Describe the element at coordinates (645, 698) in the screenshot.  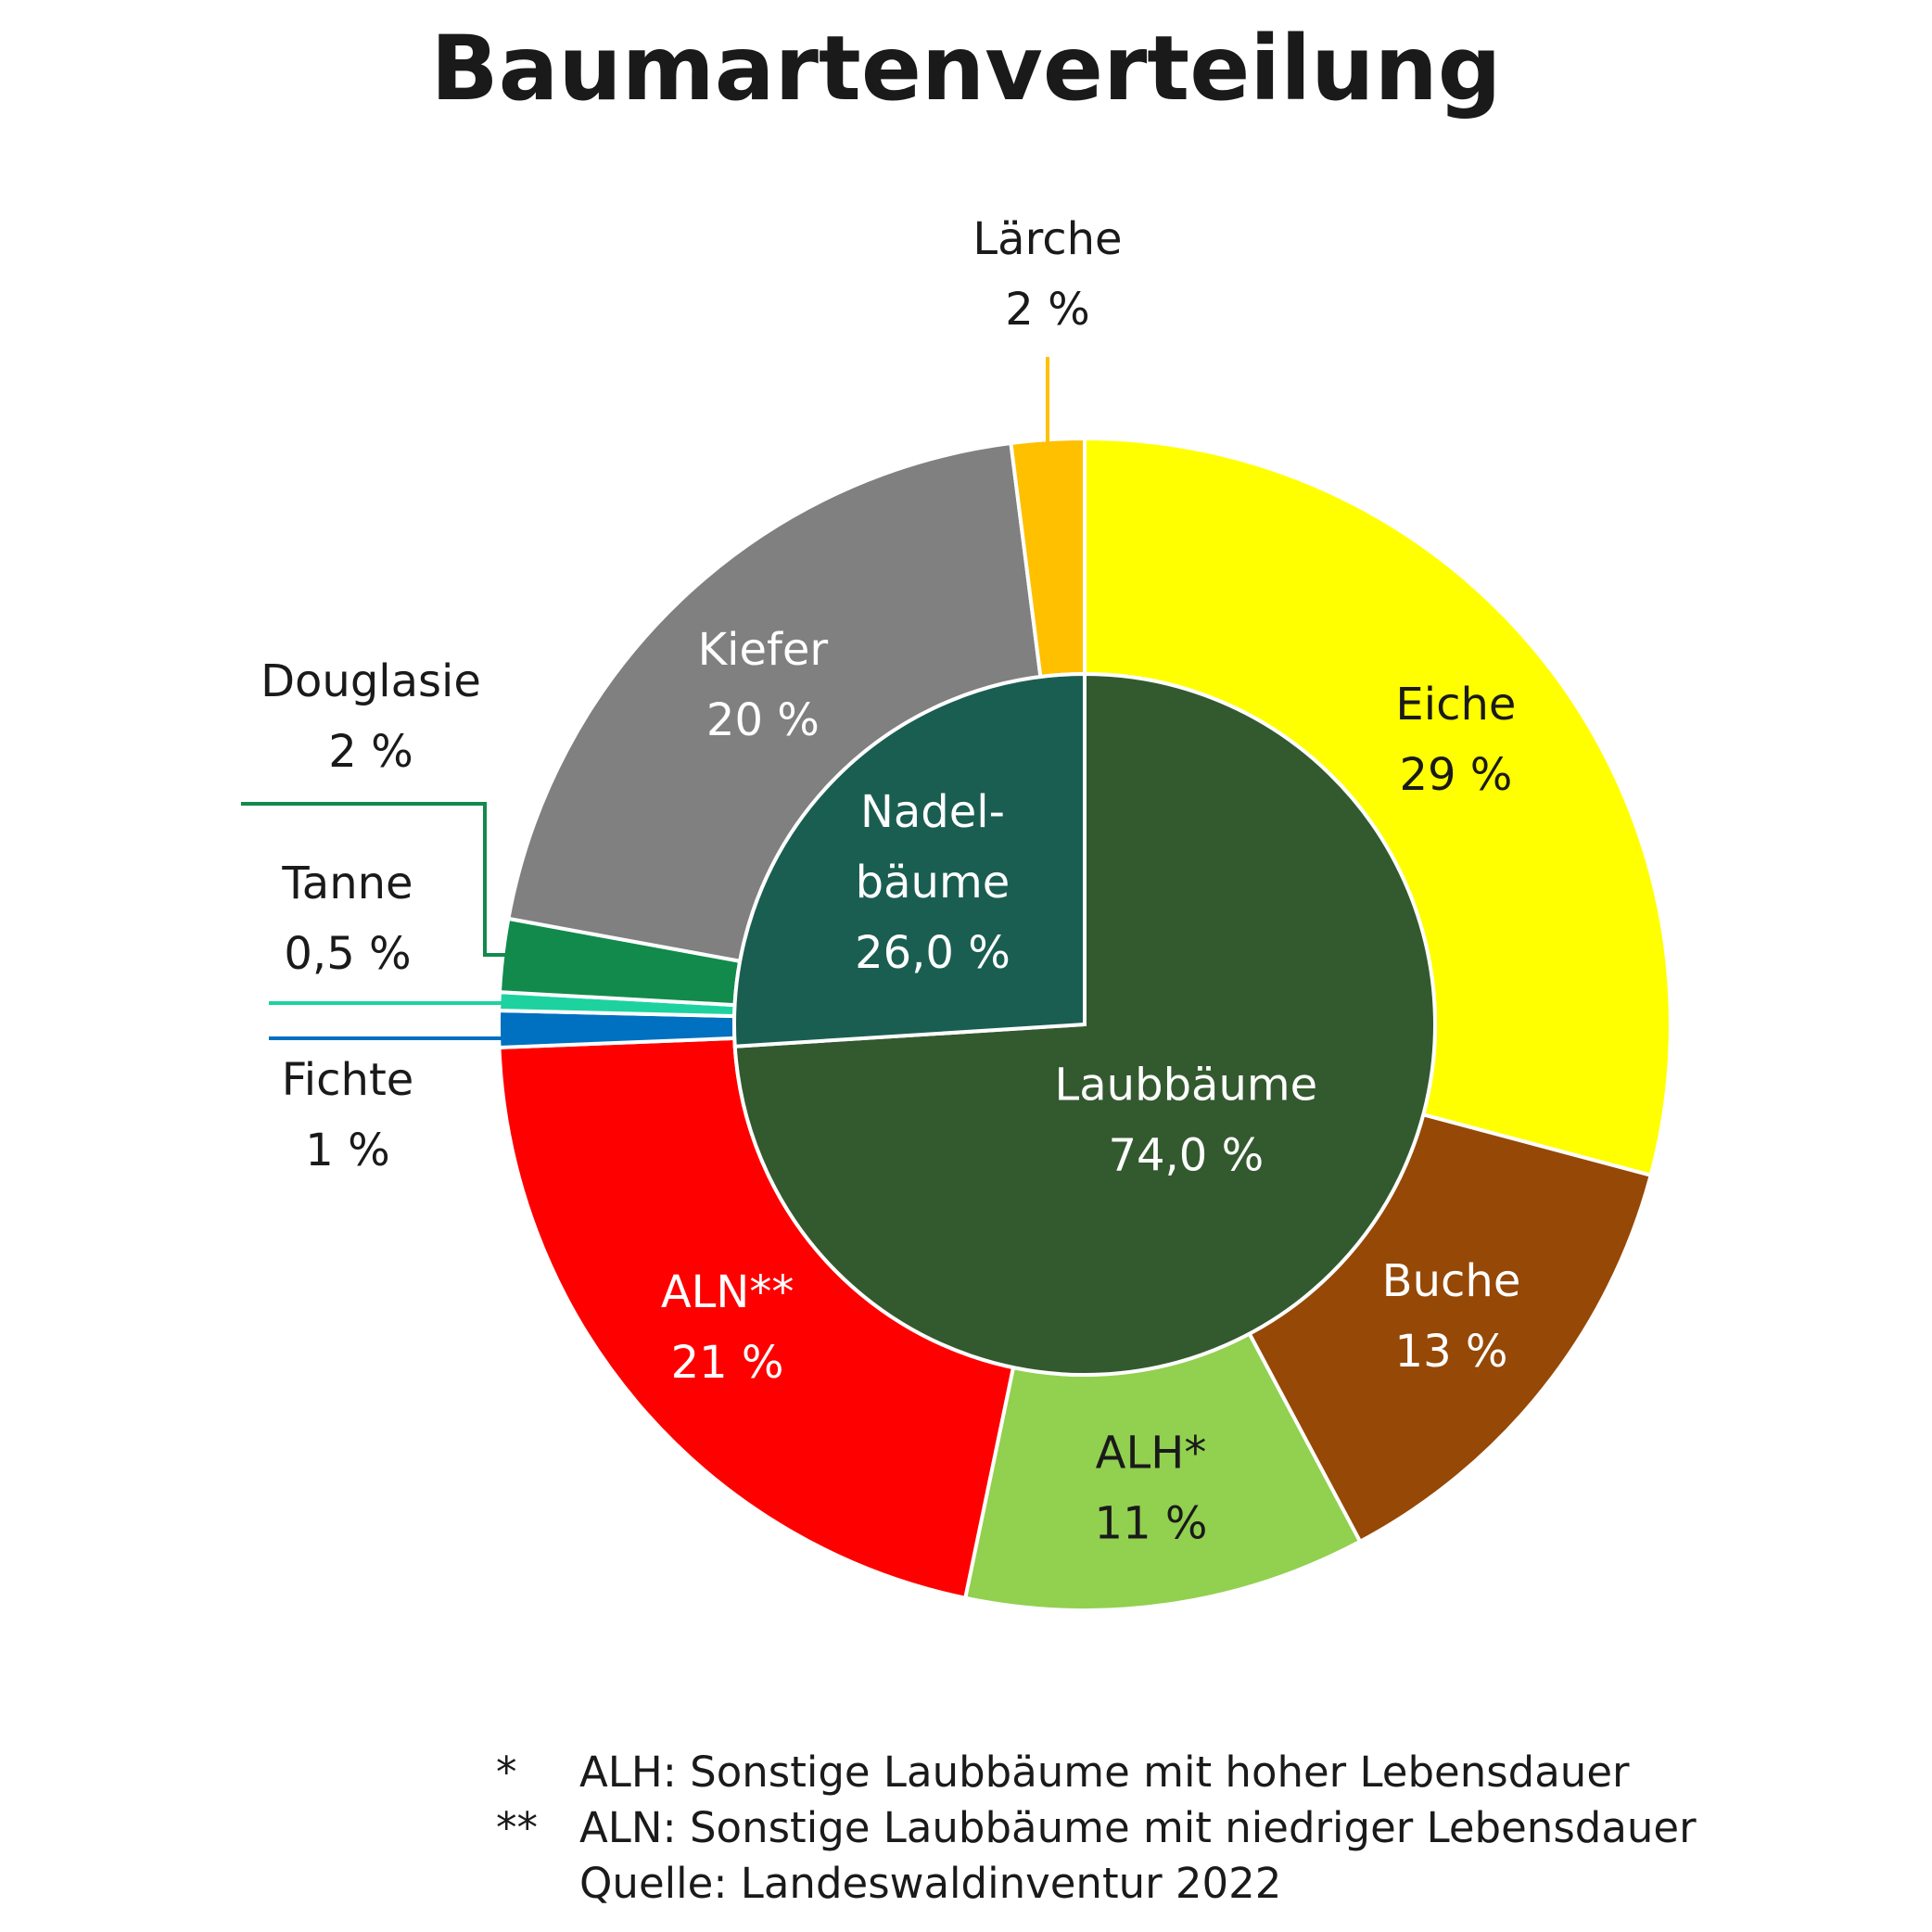
I see `leader-lines` at that location.